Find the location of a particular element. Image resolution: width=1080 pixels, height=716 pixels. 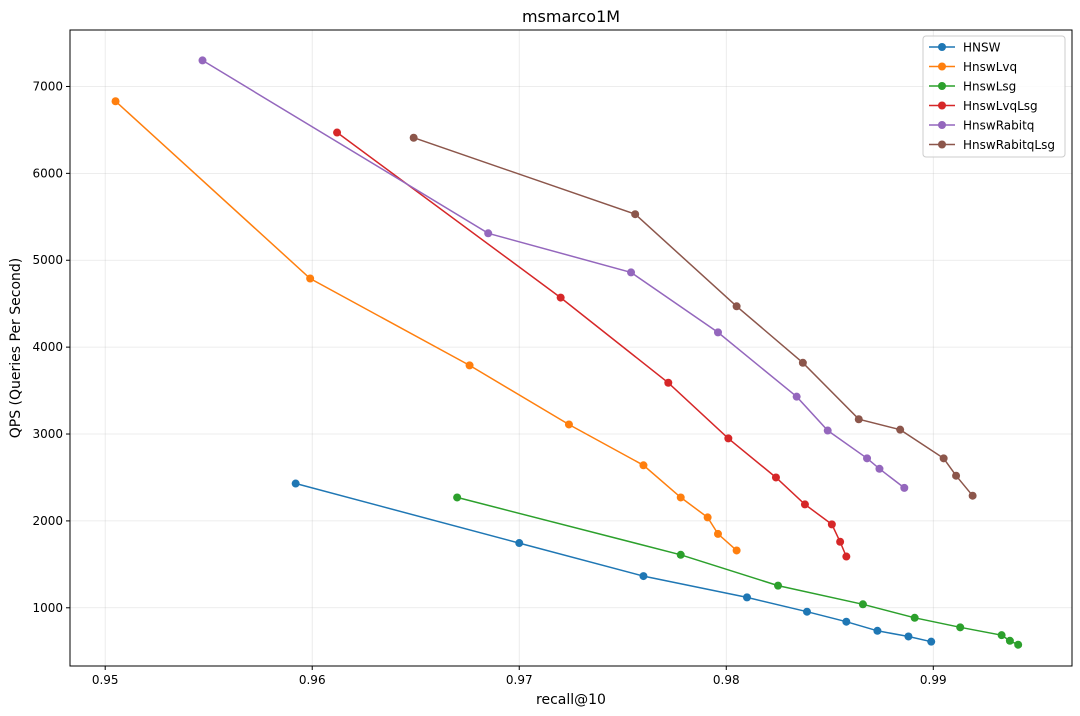

x-tick-label: 0.98 is located at coordinates (726, 680).